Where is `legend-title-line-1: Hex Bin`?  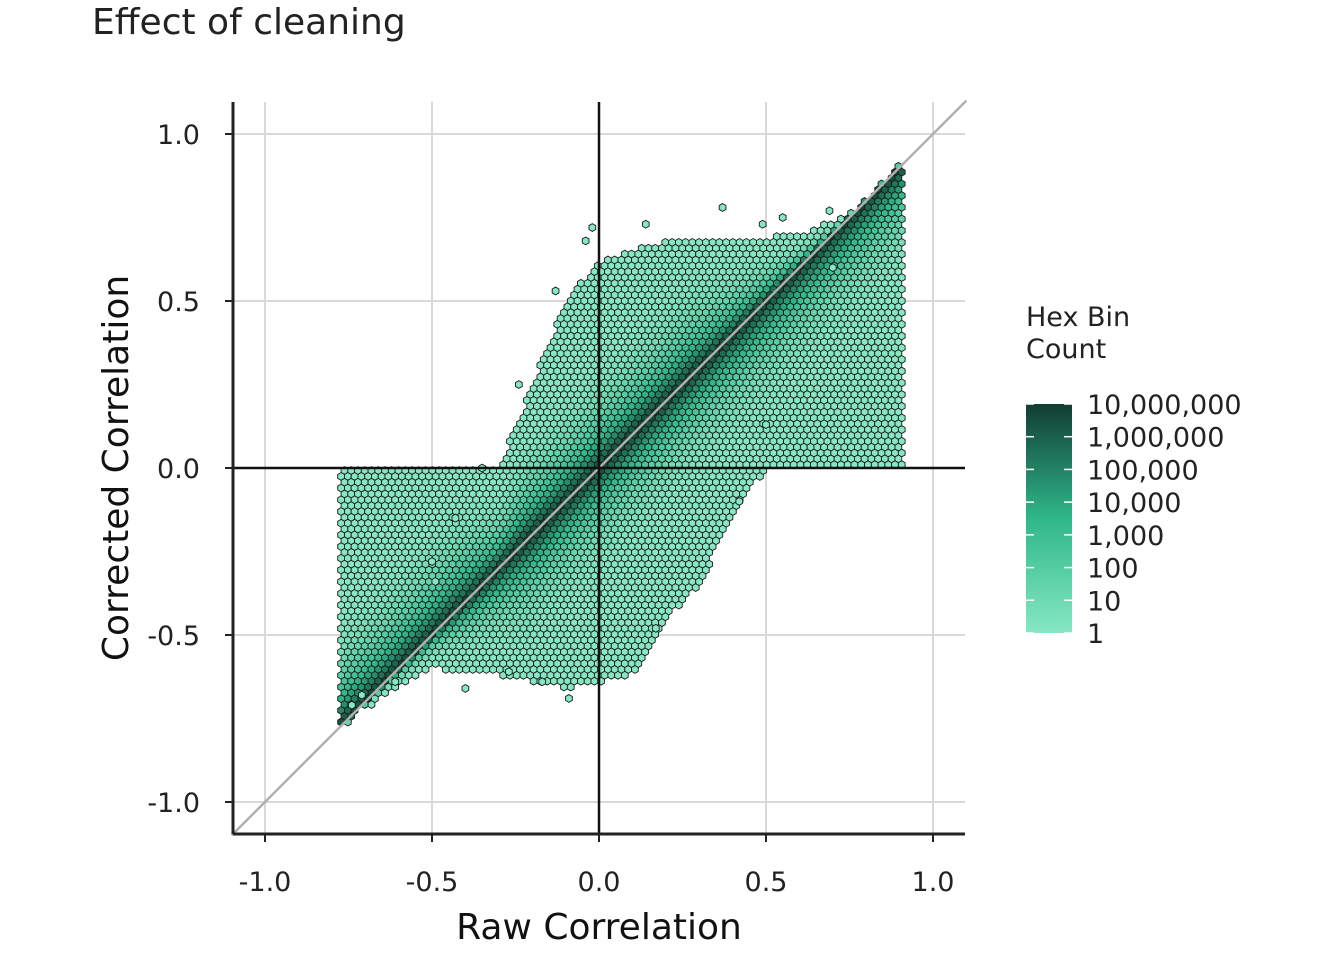 legend-title-line-1: Hex Bin is located at coordinates (1078, 317).